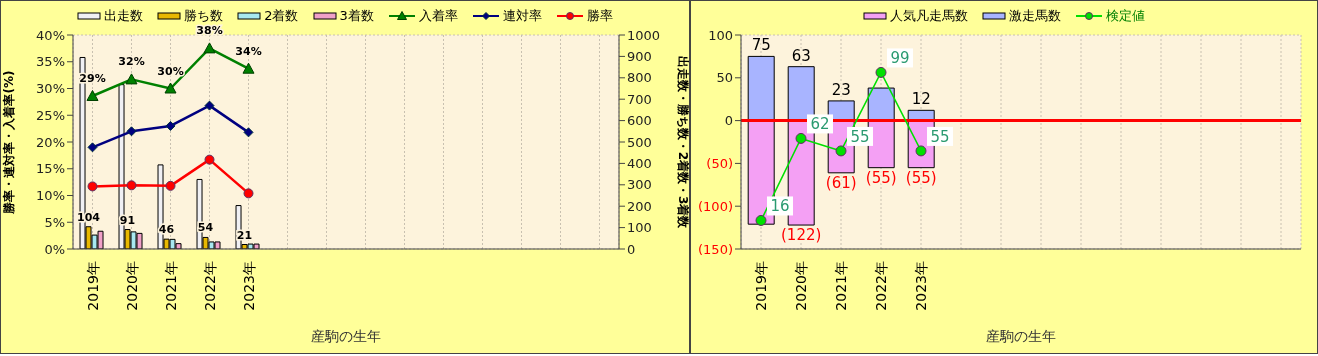 The image size is (1318, 356). What do you see at coordinates (682, 142) in the screenshot?
I see `y2-axis-title: 出走数・勝ち数・2着数・3着数` at bounding box center [682, 142].